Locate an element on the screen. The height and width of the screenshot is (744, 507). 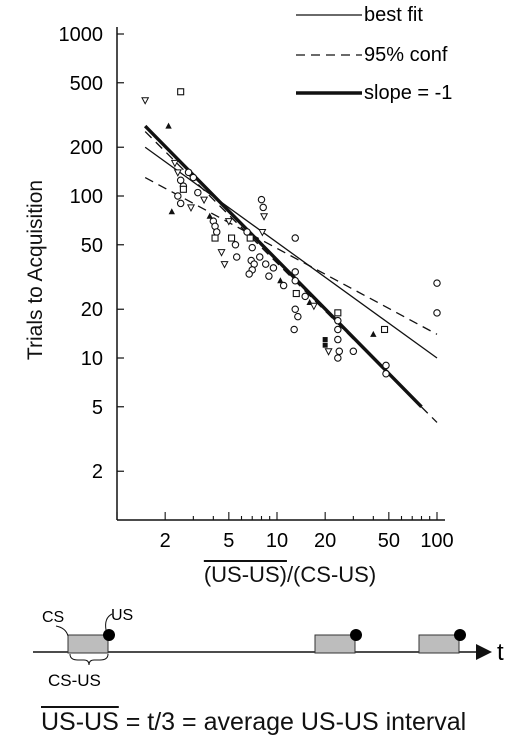
us-label: US is located at coordinates (122, 615).